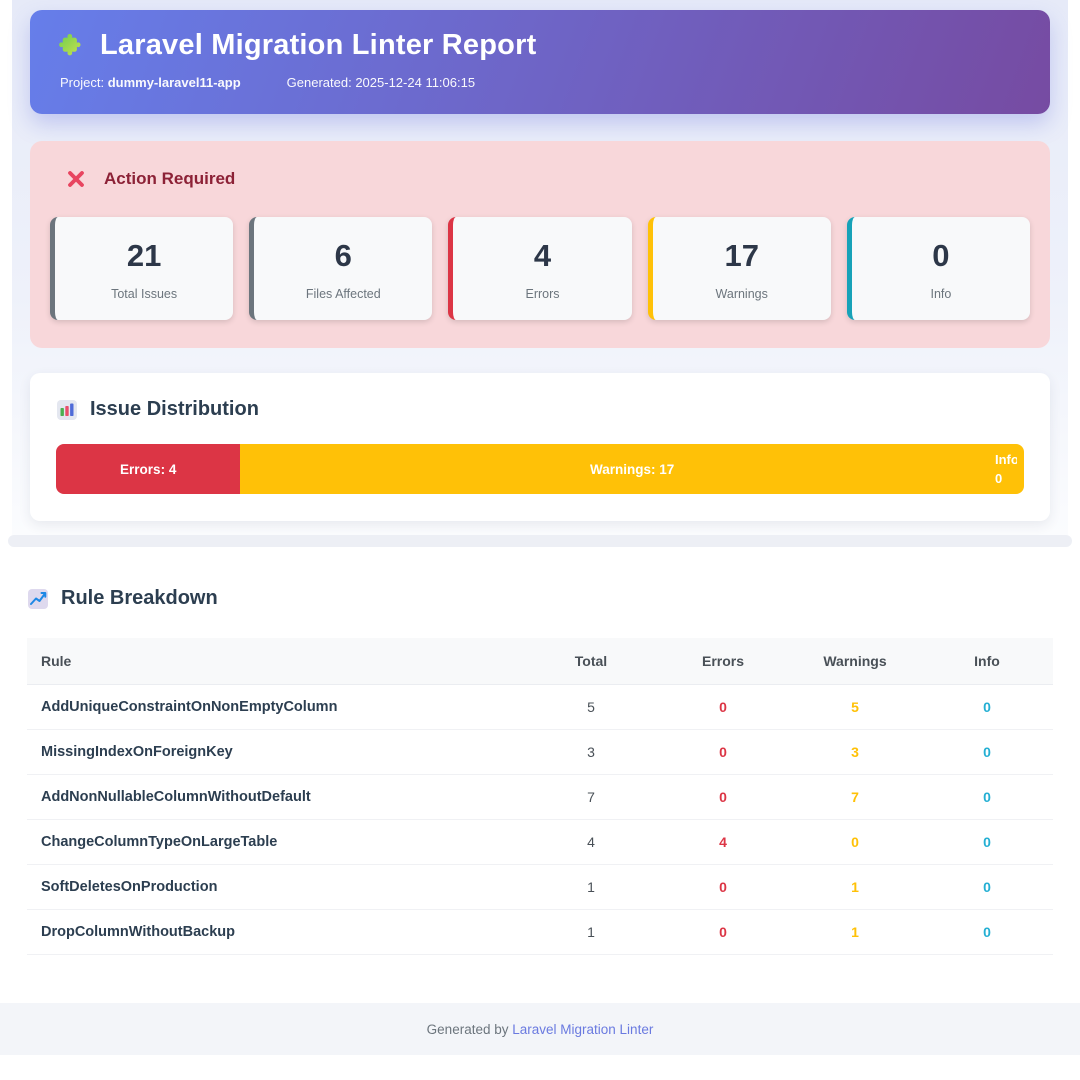  What do you see at coordinates (855, 752) in the screenshot?
I see `cell-warnings: 3` at bounding box center [855, 752].